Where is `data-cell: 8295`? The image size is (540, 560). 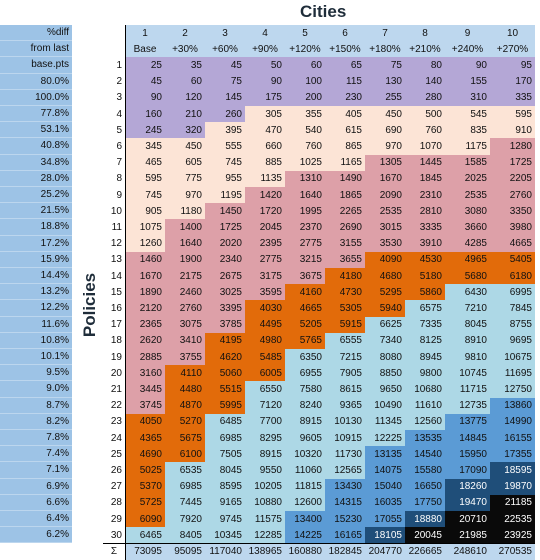 data-cell: 8295 is located at coordinates (265, 438).